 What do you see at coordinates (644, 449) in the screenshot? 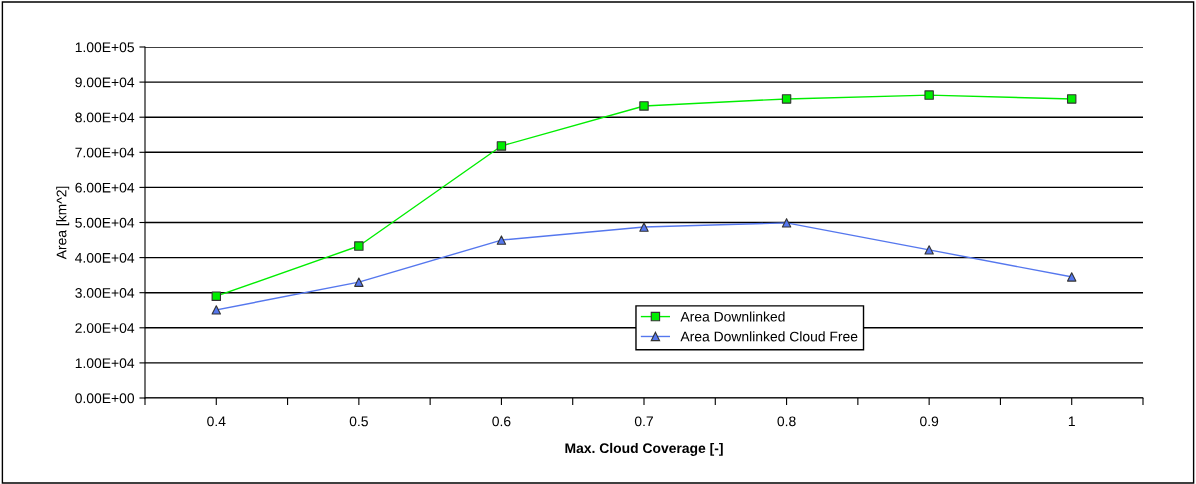
I see `x-axis-title: Max. Cloud Coverage [-]` at bounding box center [644, 449].